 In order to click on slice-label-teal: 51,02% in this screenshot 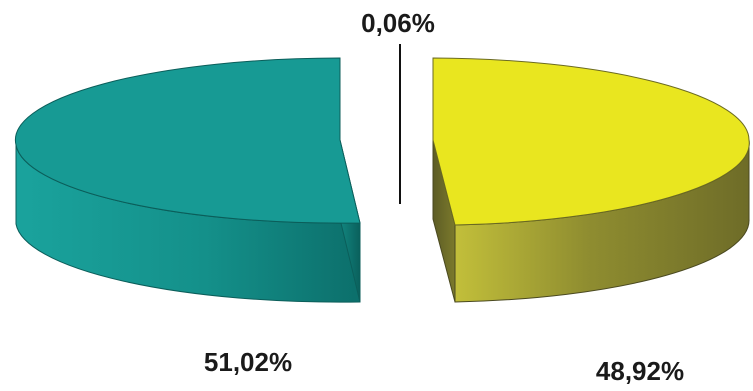, I will do `click(248, 362)`.